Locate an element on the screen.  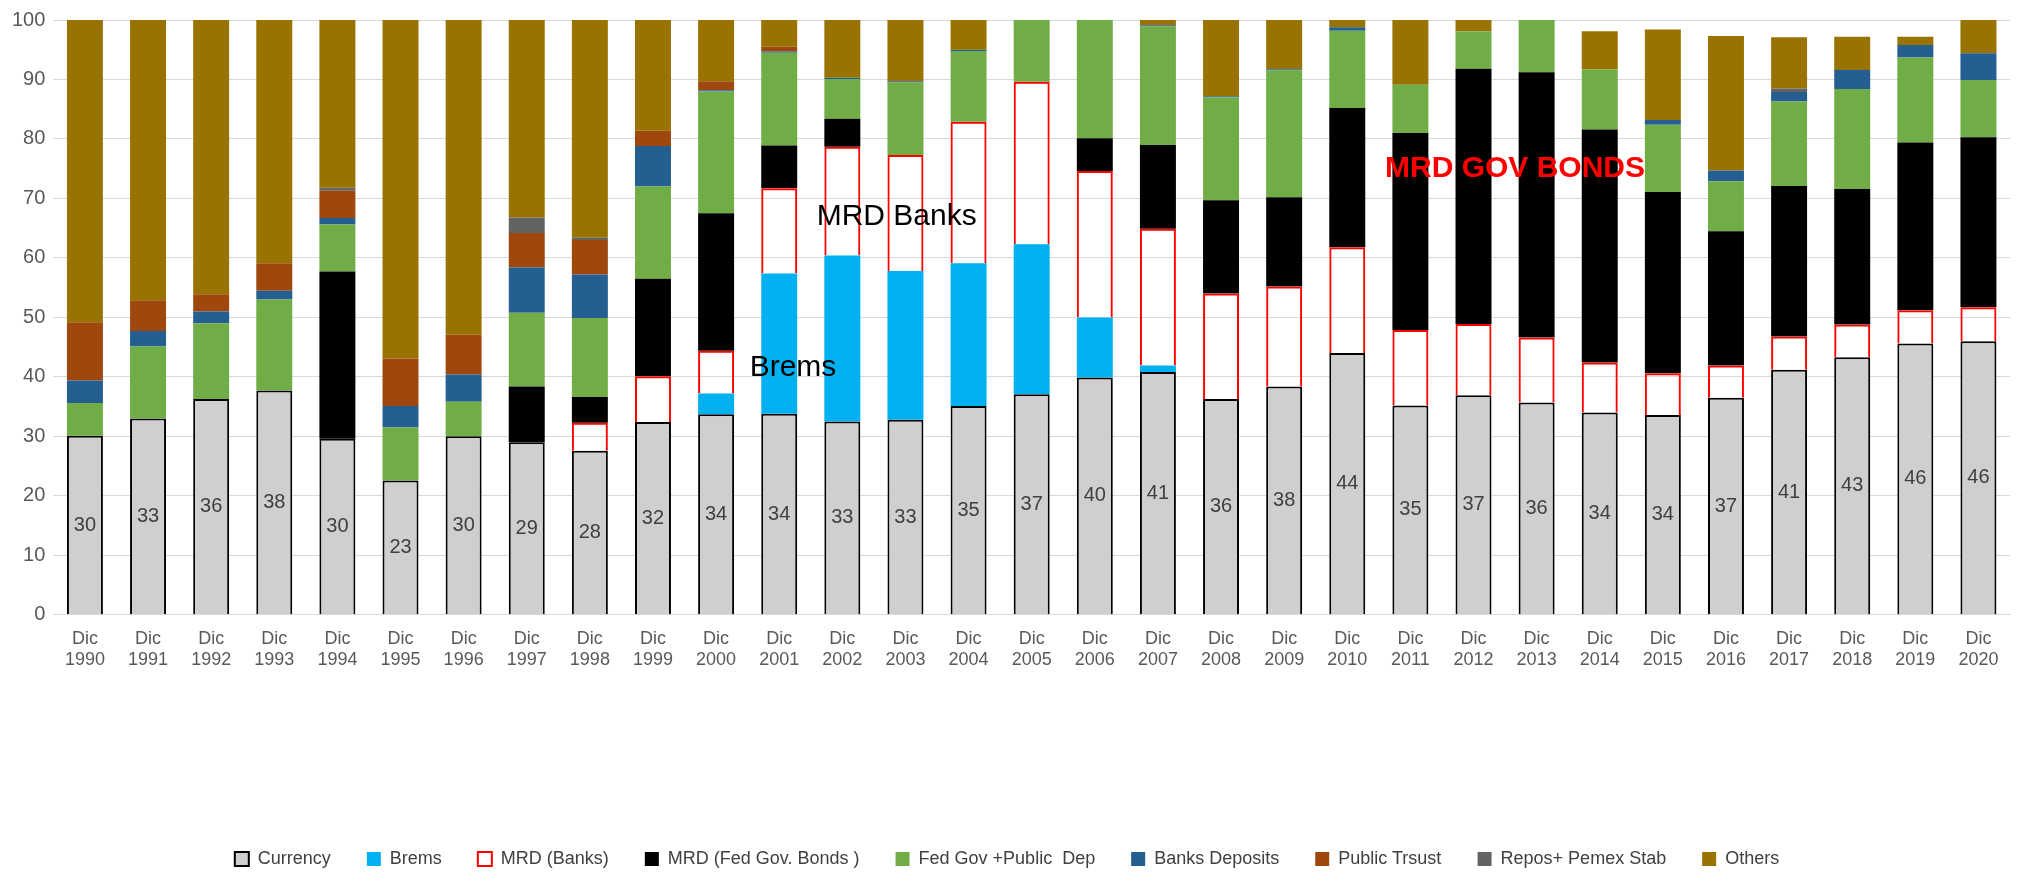
x-tick-label: Dic 1992 is located at coordinates (211, 648).